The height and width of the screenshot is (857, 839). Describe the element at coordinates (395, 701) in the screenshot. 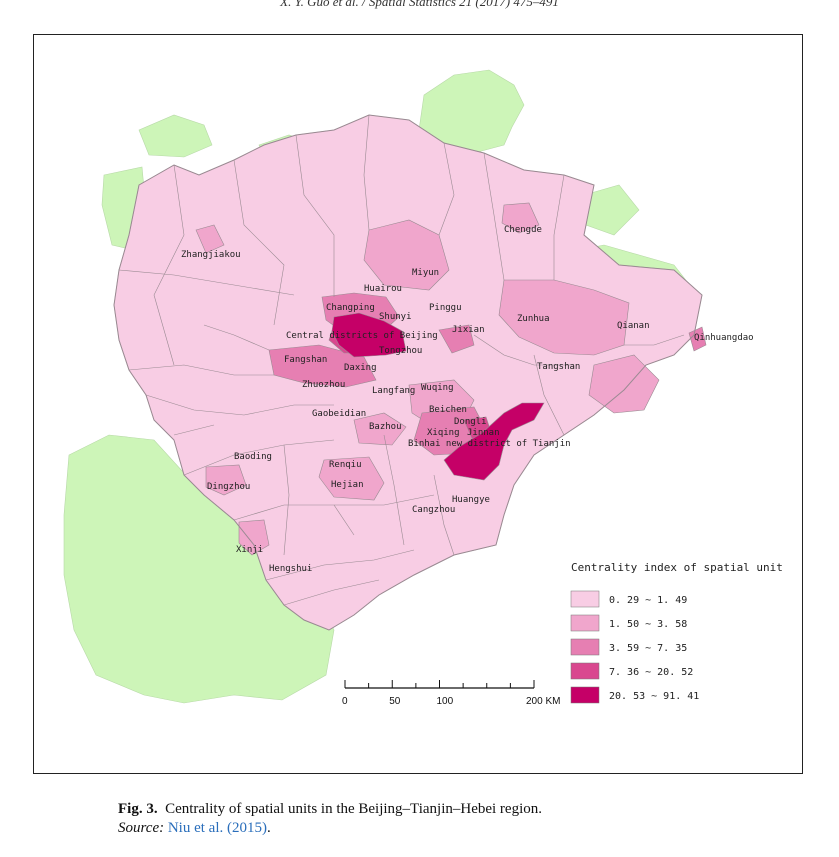

I see `scale-label-1: 50` at that location.